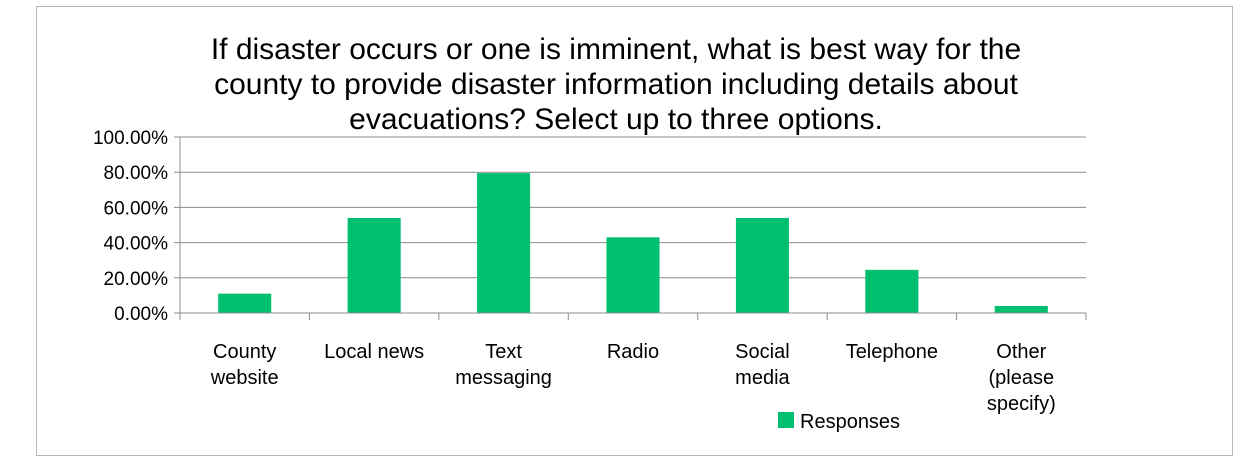  What do you see at coordinates (1021, 404) in the screenshot?
I see `x-category-label: specify)` at bounding box center [1021, 404].